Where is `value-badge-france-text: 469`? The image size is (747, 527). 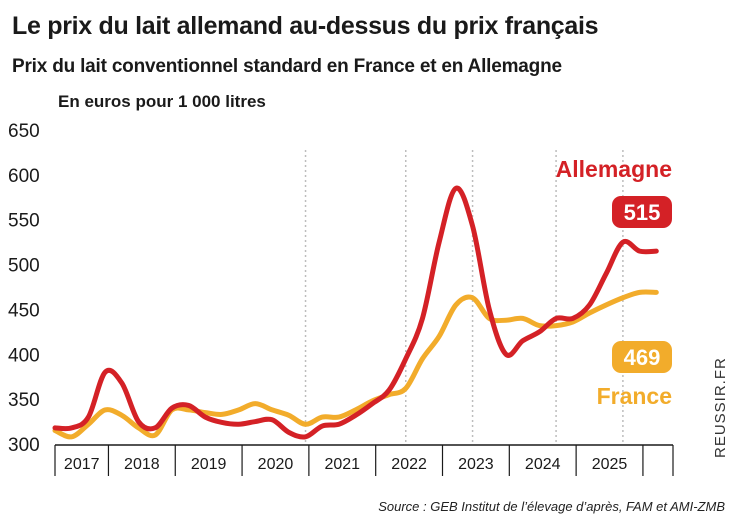
value-badge-france-text: 469 is located at coordinates (642, 357).